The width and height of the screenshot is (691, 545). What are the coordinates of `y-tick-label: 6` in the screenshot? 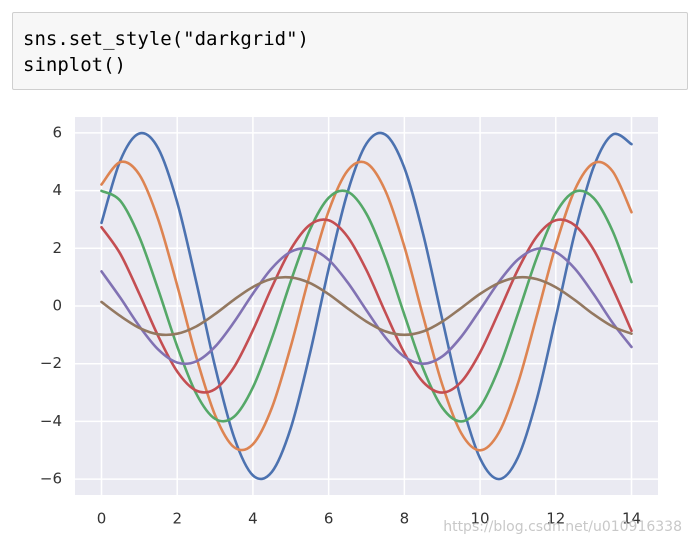 It's located at (57, 132).